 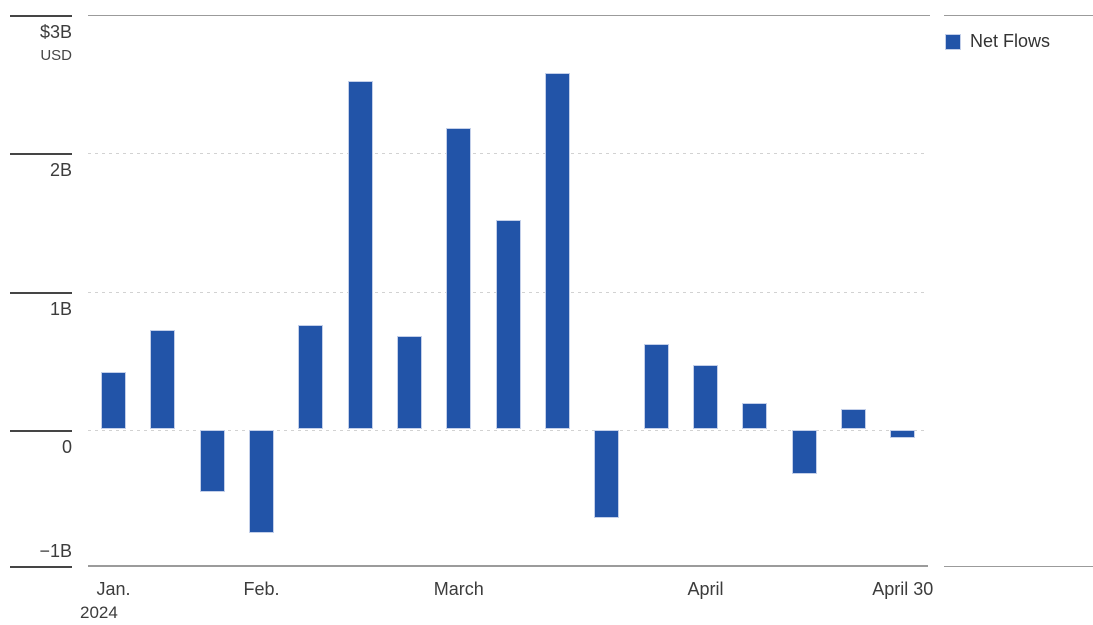 I want to click on gridline-zero, so click(x=508, y=430).